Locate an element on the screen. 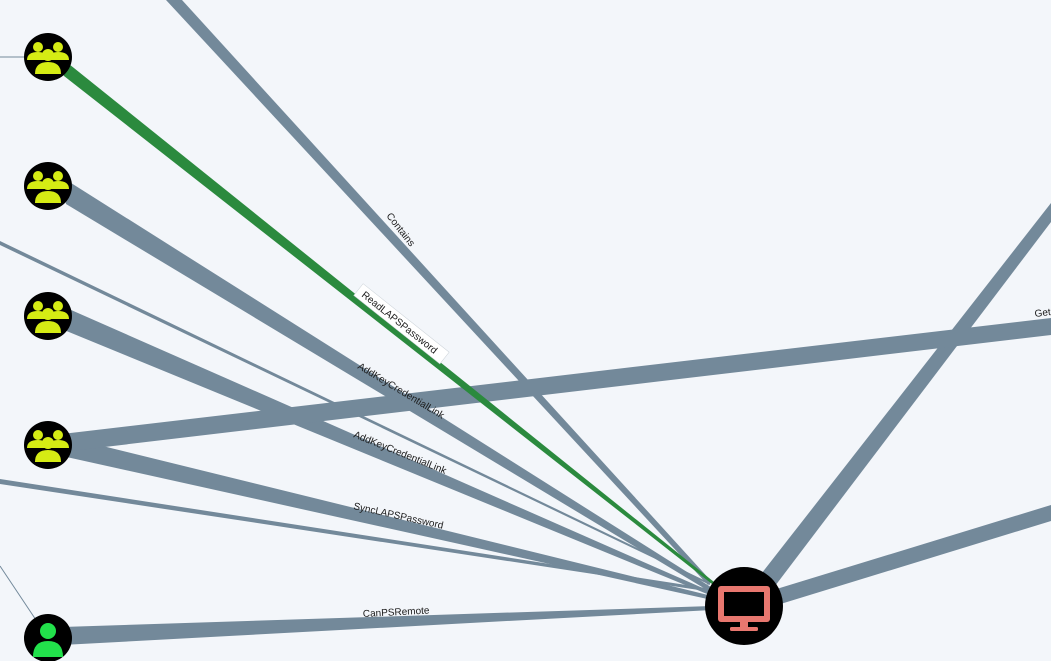 The image size is (1051, 661). edge-label-readlaps-box: ReadLAPSPassword is located at coordinates (401, 324).